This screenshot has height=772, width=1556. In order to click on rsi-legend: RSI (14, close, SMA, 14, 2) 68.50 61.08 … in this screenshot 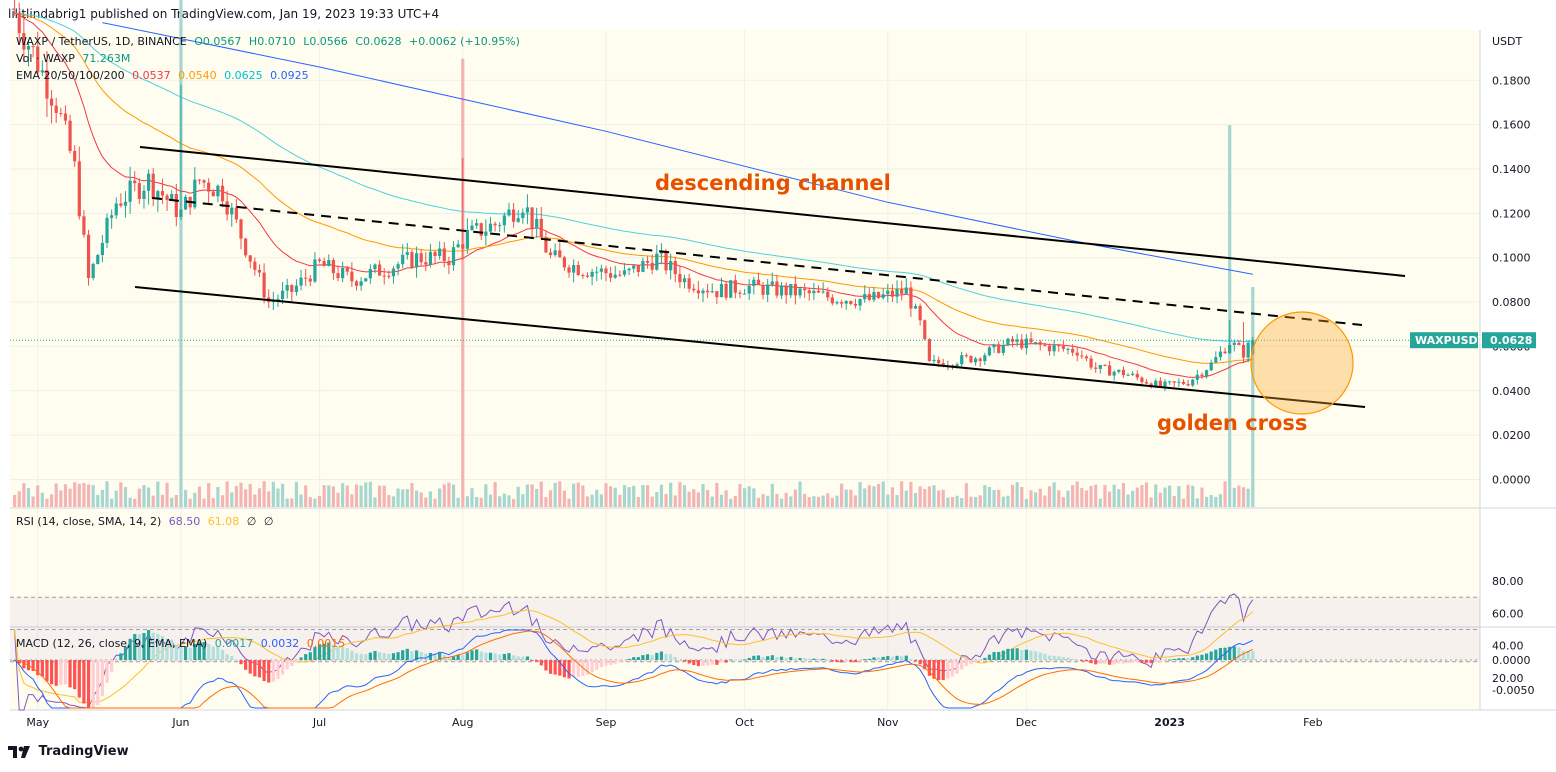, I will do `click(146, 521)`.